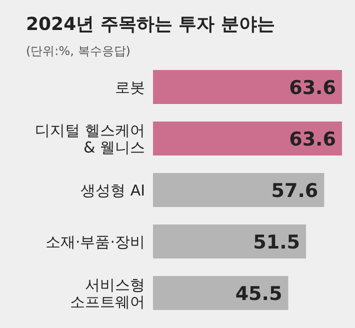 The image size is (355, 328). I want to click on category-label: 생성형 AI, so click(112, 191).